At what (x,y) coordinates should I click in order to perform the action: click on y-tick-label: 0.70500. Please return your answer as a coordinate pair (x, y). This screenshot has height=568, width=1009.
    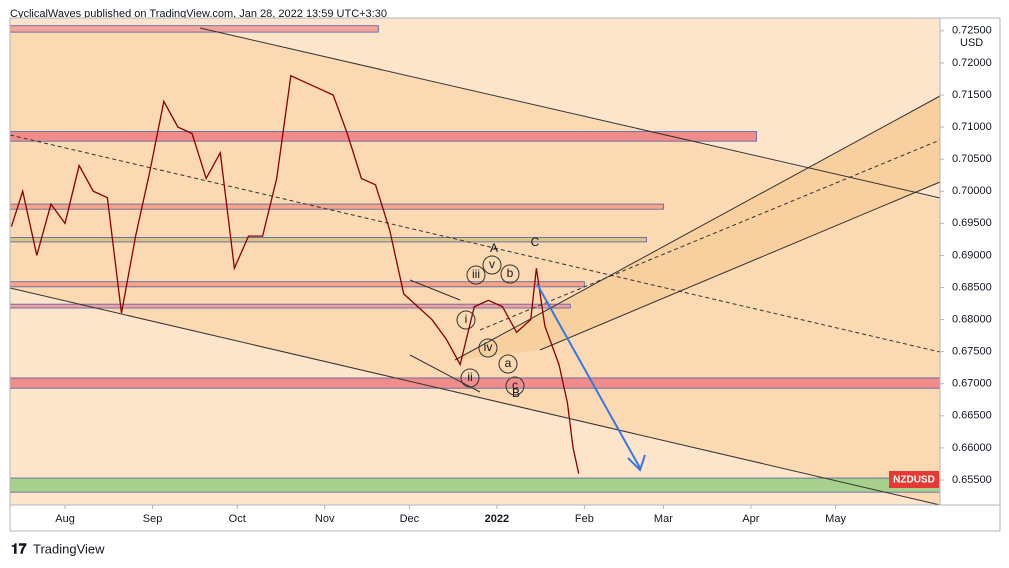
    Looking at the image, I should click on (972, 159).